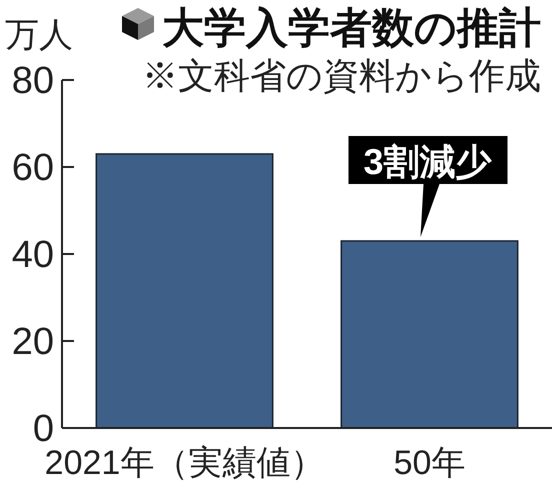 The image size is (552, 483). What do you see at coordinates (33, 81) in the screenshot?
I see `y-tick-label: 80` at bounding box center [33, 81].